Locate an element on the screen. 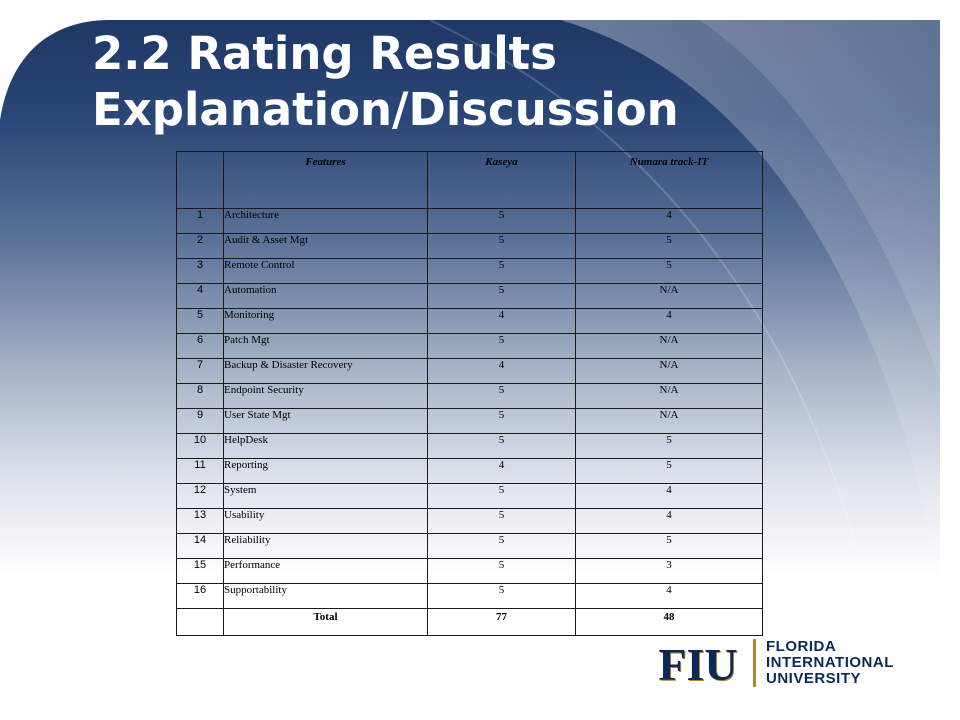  table-row: 13 Usability 5 4 is located at coordinates (469, 521).